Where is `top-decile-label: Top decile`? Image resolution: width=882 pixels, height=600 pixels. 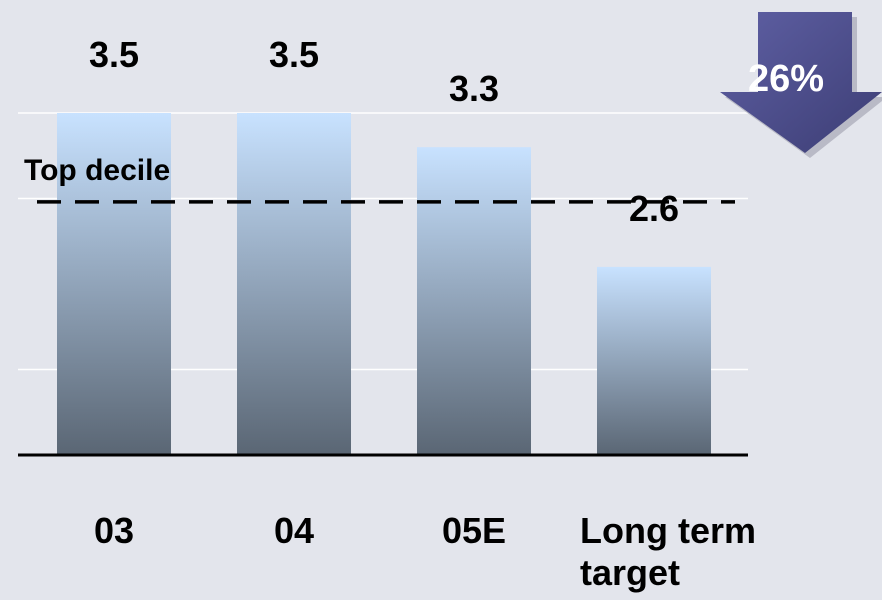 top-decile-label: Top decile is located at coordinates (97, 170).